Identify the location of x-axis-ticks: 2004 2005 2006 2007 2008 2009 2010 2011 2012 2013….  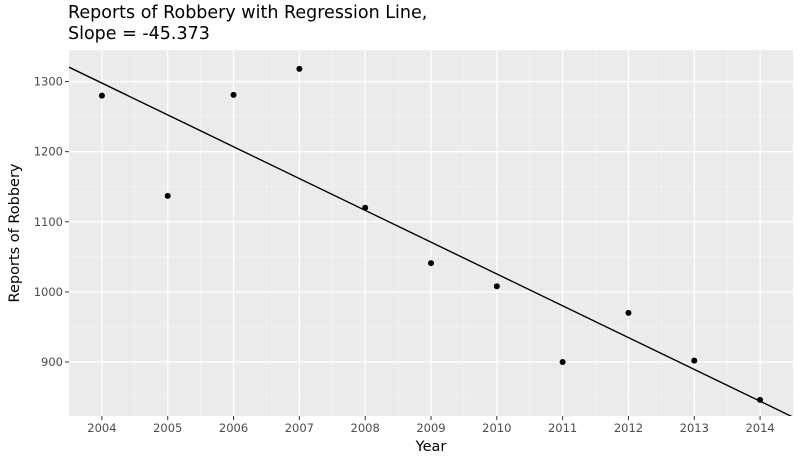
(431, 425).